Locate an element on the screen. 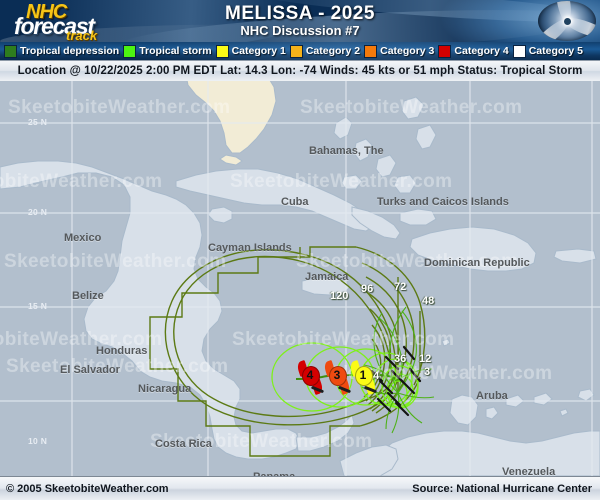 The width and height of the screenshot is (600, 500). land-lesser-antilles is located at coordinates (586, 395).